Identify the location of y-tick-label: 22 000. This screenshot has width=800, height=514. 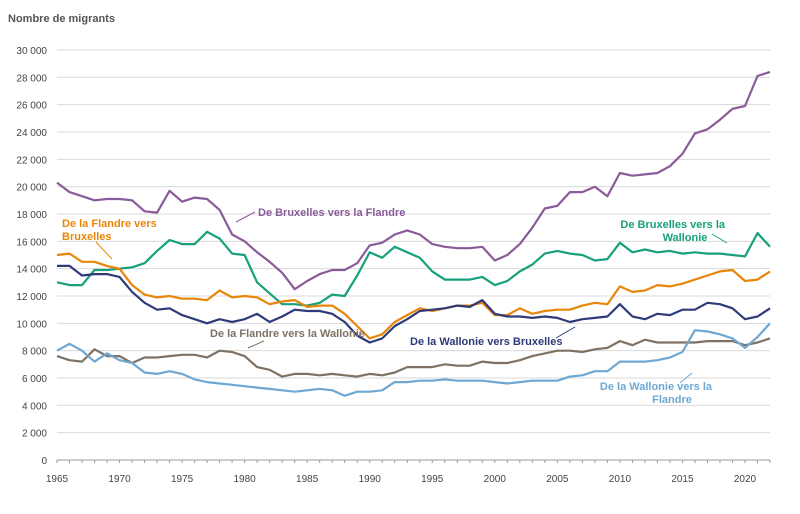
(31, 160).